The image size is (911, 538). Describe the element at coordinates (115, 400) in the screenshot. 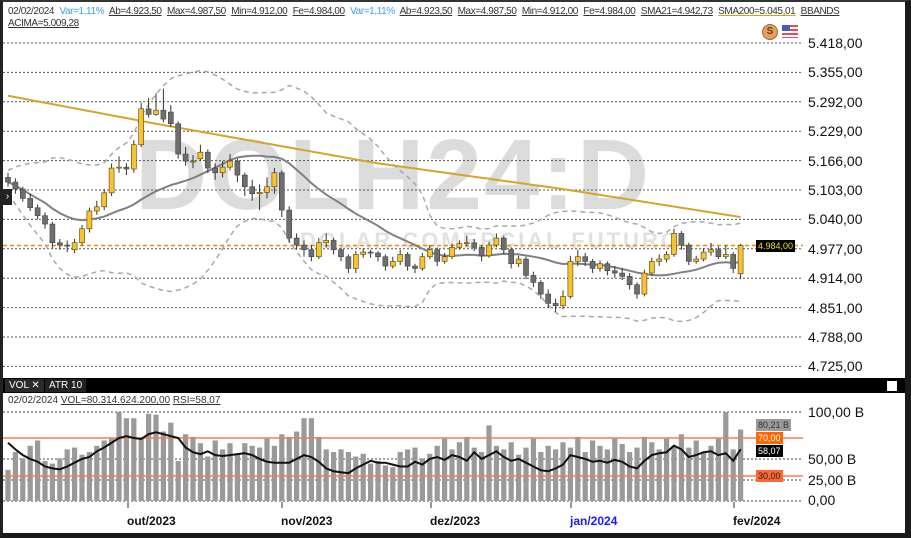

I see `vol-info-volume: VOL=80.314.624.200,00` at that location.